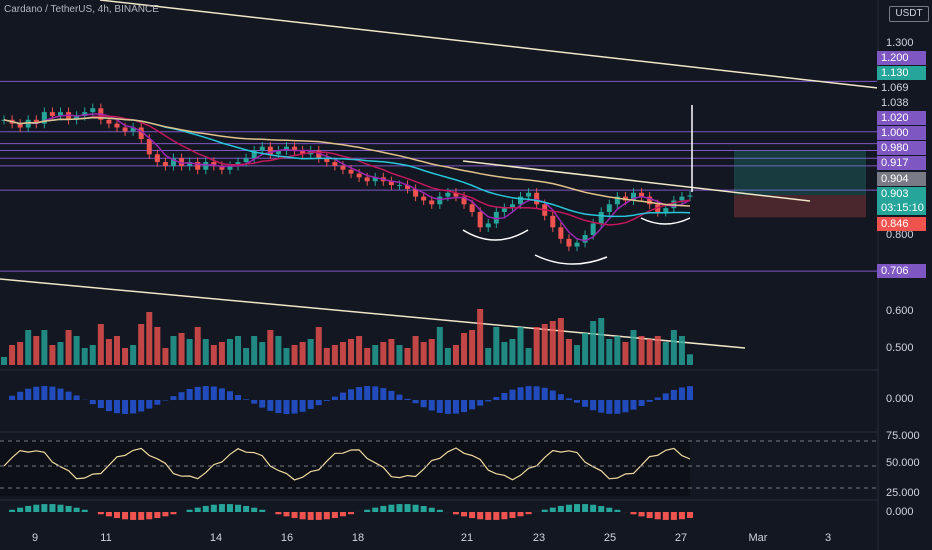 The width and height of the screenshot is (932, 550). Describe the element at coordinates (901, 163) in the screenshot. I see `price-label: 0.917` at that location.